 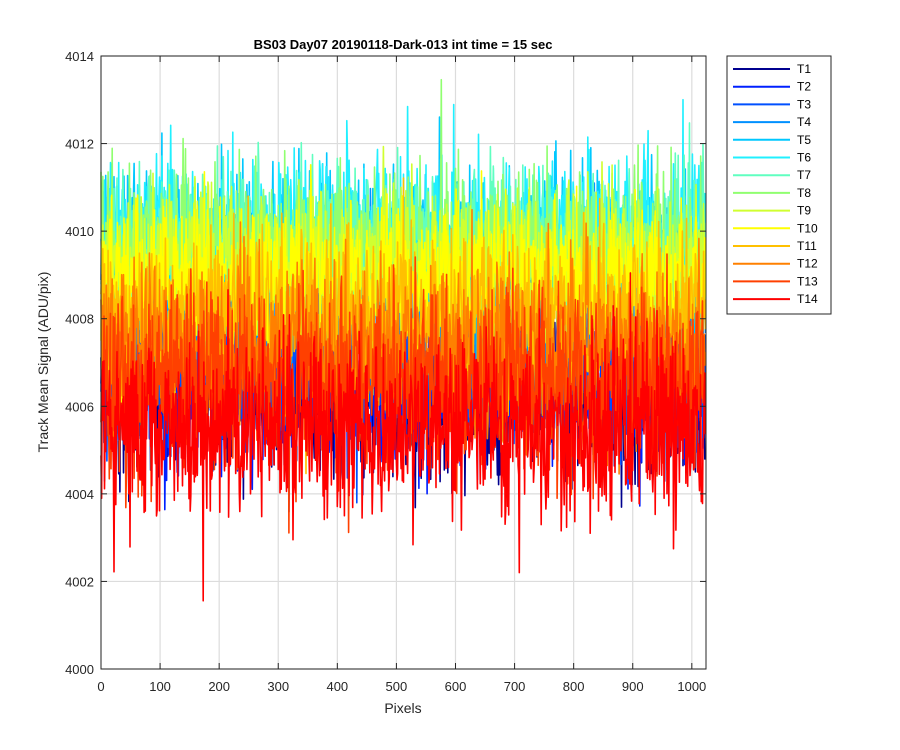 I want to click on x-tick-label: 200, so click(x=219, y=686).